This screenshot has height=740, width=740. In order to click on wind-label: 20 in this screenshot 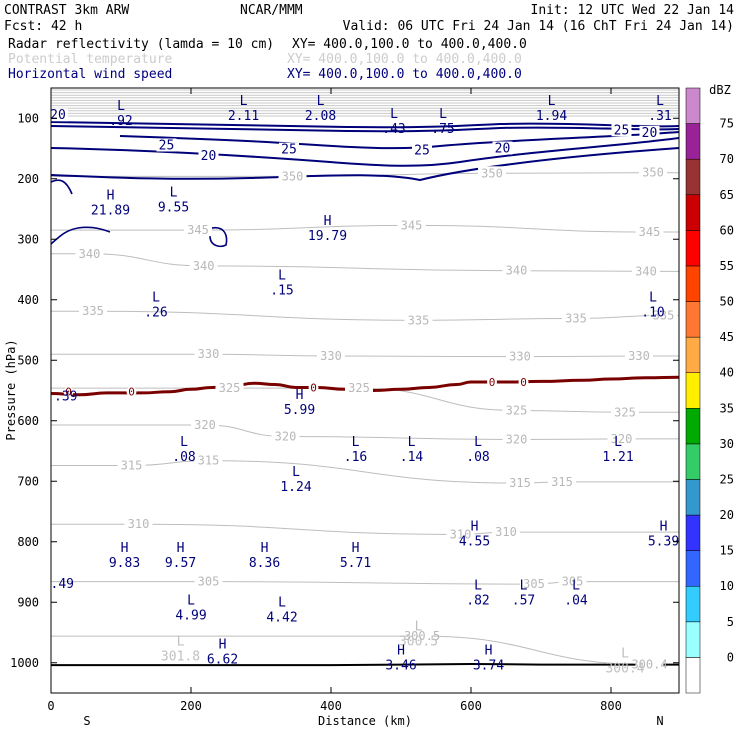, I will do `click(650, 133)`.